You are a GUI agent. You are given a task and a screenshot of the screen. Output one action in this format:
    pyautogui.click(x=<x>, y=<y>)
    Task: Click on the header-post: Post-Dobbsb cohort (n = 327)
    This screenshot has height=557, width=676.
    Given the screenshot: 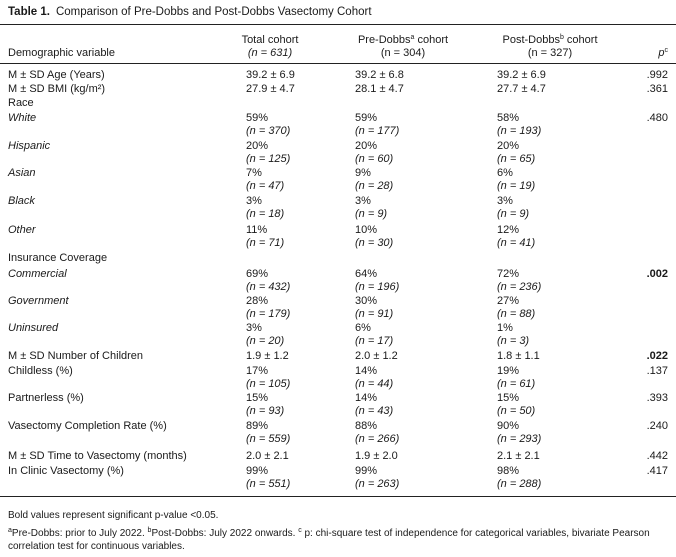 What is the action you would take?
    pyautogui.click(x=550, y=46)
    